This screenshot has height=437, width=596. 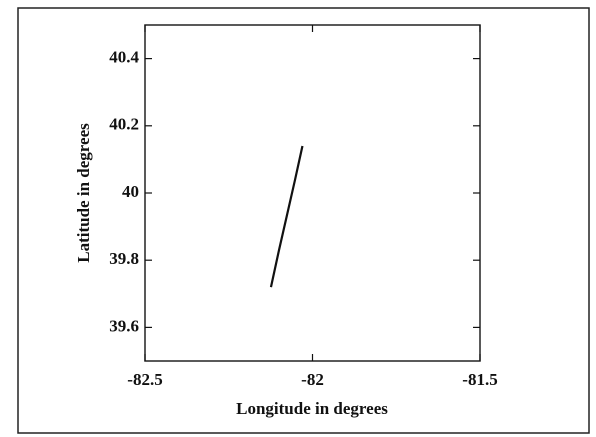 What do you see at coordinates (312, 408) in the screenshot?
I see `x-axis-label: Longitude in degrees` at bounding box center [312, 408].